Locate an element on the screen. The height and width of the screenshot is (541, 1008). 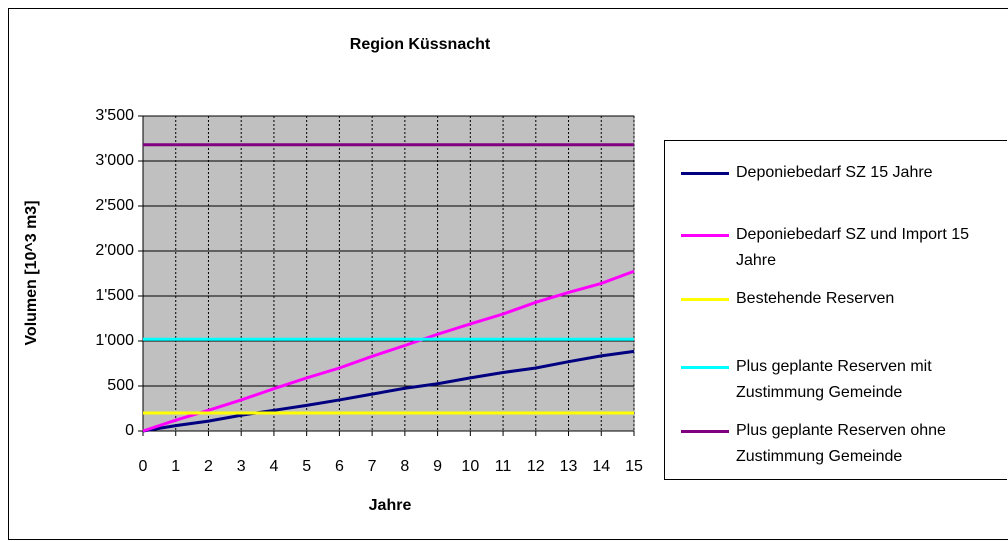
x-tick-label: 1 is located at coordinates (175, 466).